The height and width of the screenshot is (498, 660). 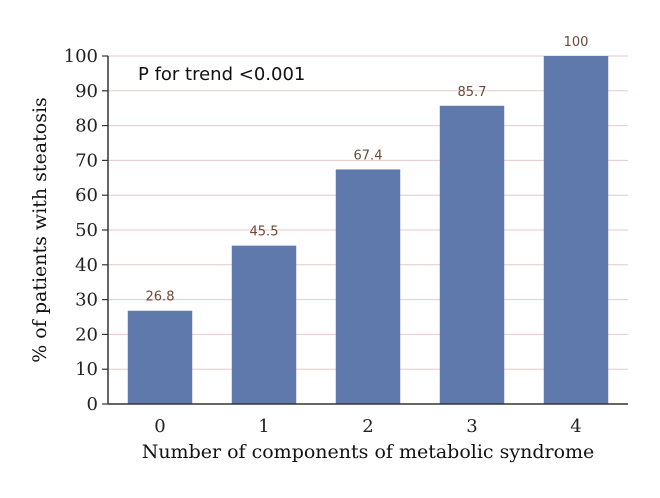 I want to click on y-tick-label: 10, so click(x=86, y=369).